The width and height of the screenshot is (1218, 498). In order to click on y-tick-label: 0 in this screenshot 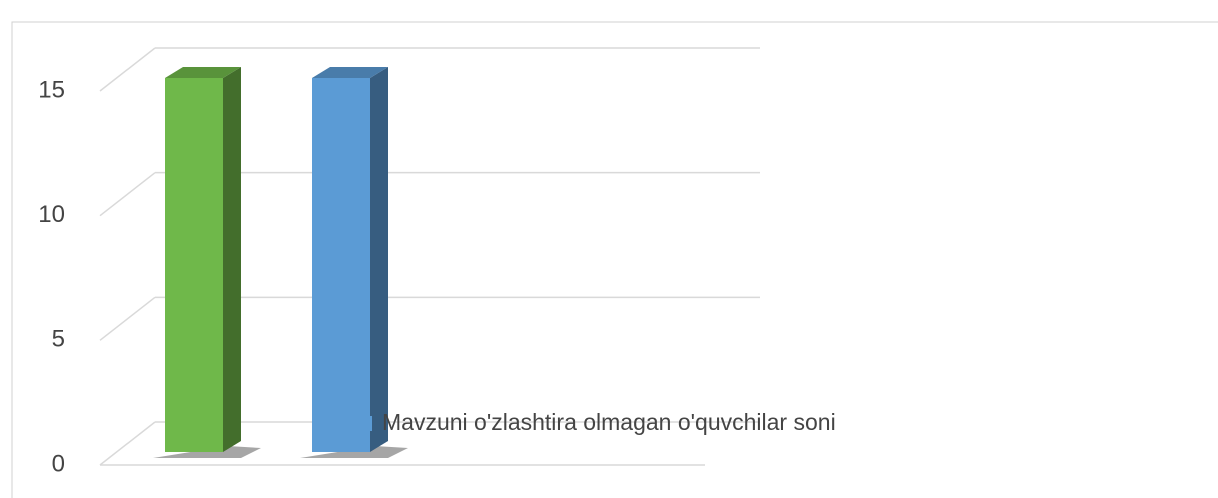, I will do `click(58, 463)`.